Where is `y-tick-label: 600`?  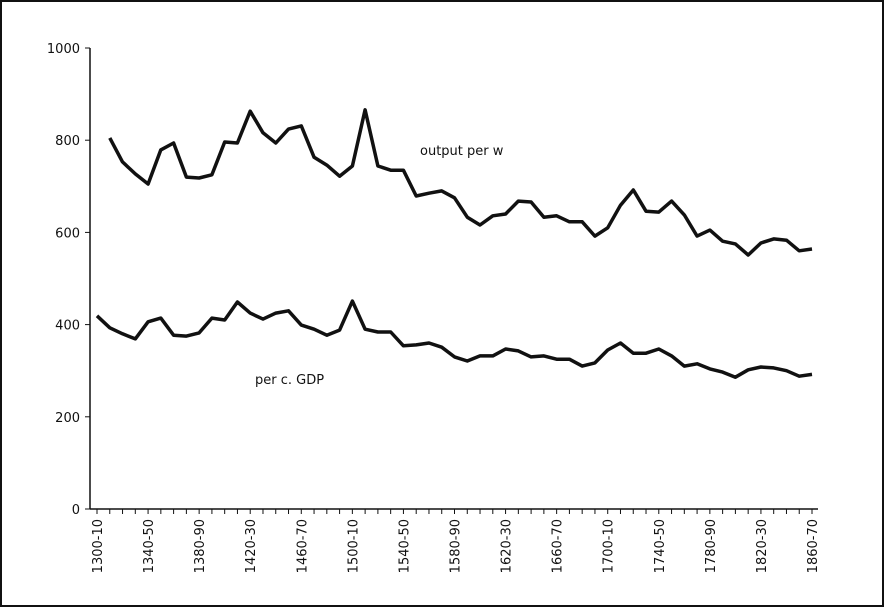 y-tick-label: 600 is located at coordinates (67, 233).